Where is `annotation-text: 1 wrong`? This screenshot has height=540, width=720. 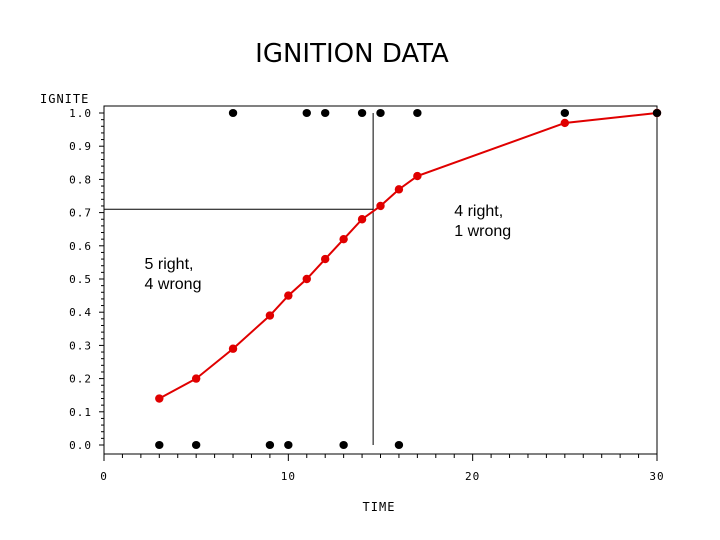 annotation-text: 1 wrong is located at coordinates (482, 231).